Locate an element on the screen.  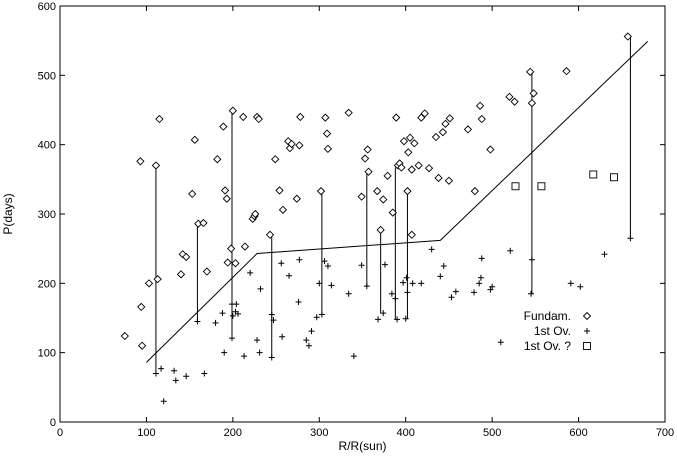
x-tick-label: 400 is located at coordinates (406, 433).